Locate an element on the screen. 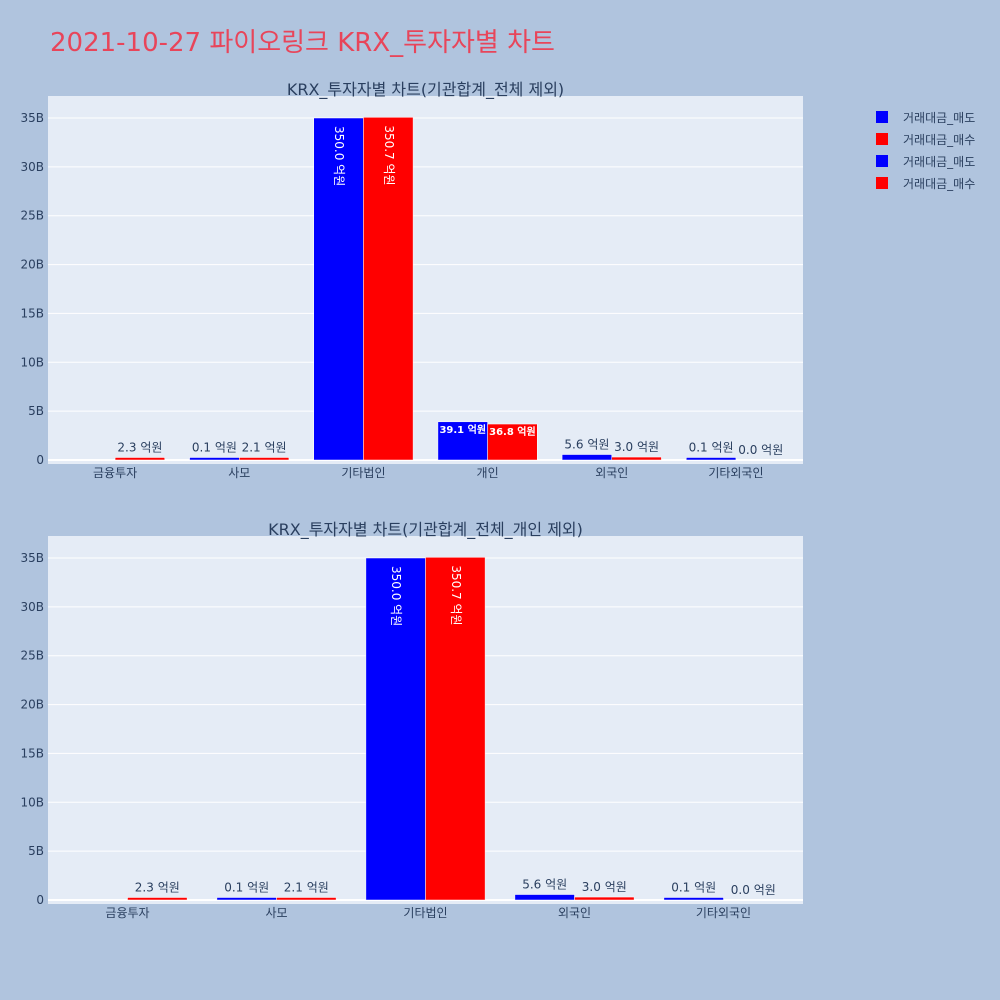 This screenshot has width=1000, height=1000. data-label: 39.1 억원 is located at coordinates (462, 429).